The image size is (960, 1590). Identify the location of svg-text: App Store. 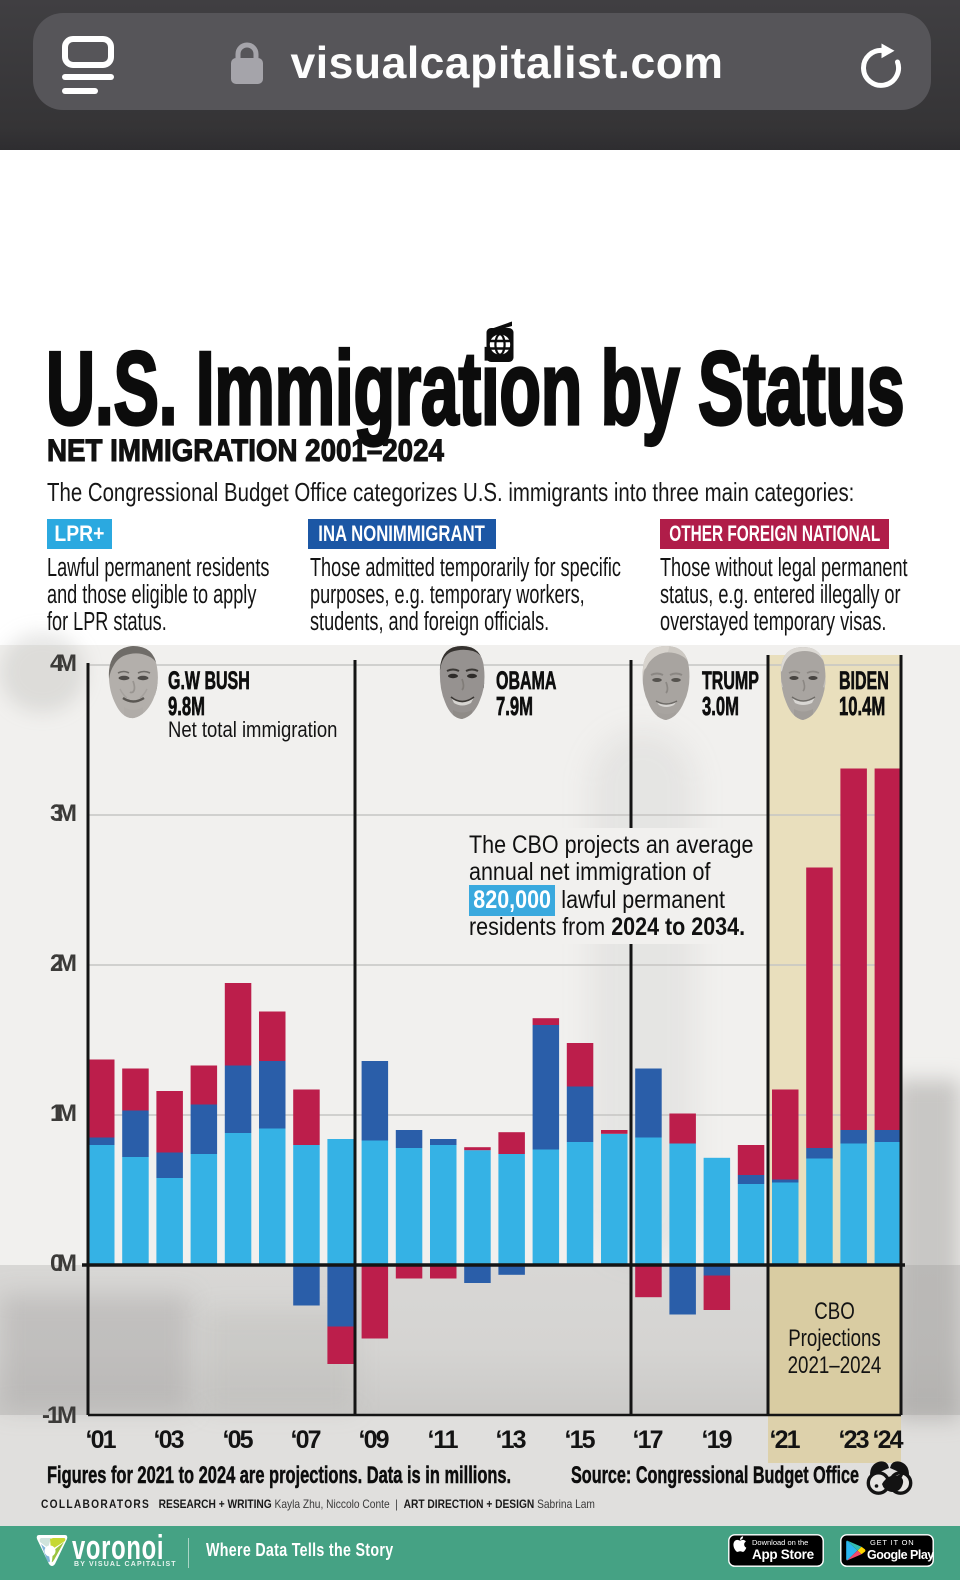
(783, 1554).